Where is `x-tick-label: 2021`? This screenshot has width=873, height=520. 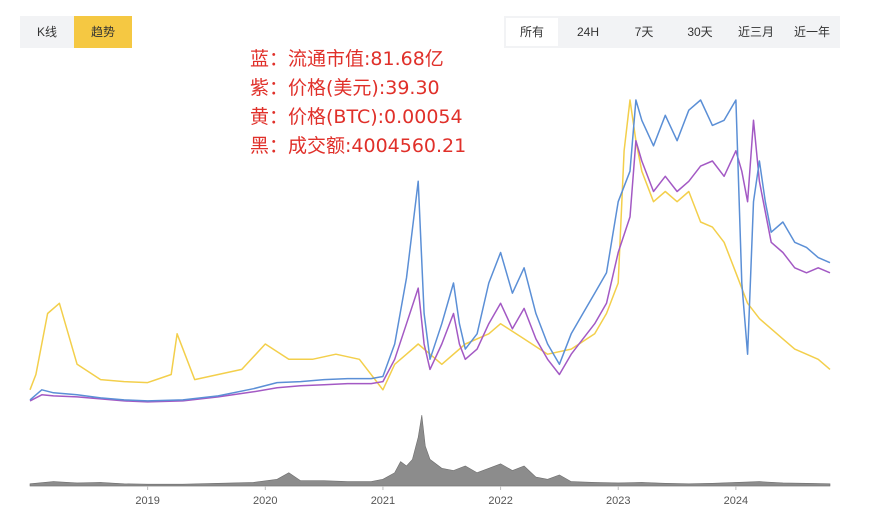
x-tick-label: 2021 is located at coordinates (383, 501).